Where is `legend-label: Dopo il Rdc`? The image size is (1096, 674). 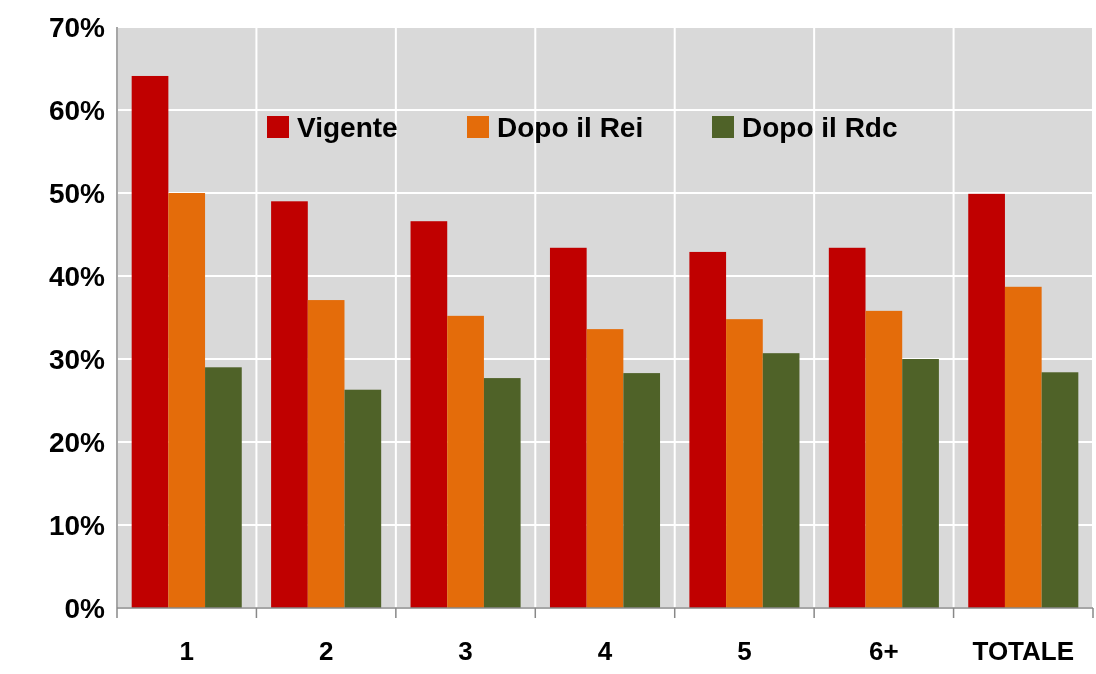 legend-label: Dopo il Rdc is located at coordinates (820, 127).